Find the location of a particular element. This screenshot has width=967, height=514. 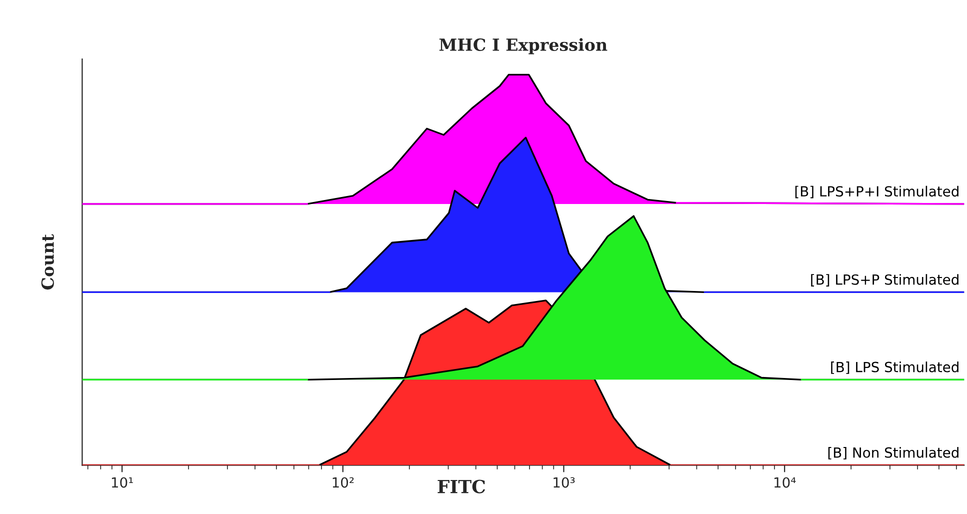

chart-title: MHC I Expression is located at coordinates (523, 46).